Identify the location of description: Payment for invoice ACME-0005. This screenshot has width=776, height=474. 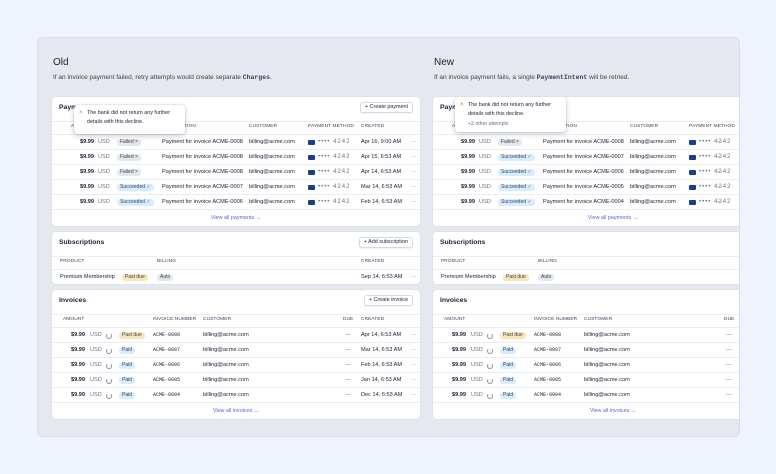
(583, 186).